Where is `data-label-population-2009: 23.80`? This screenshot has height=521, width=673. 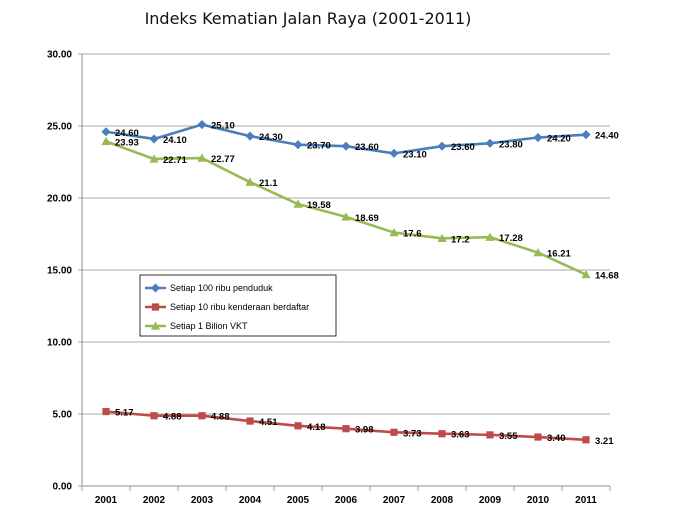 data-label-population-2009: 23.80 is located at coordinates (511, 144).